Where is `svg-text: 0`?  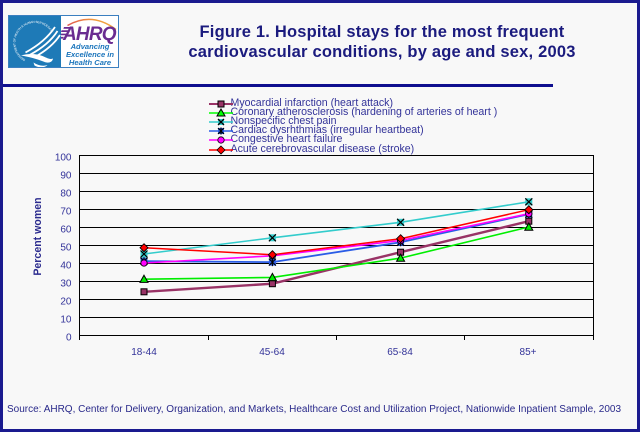 svg-text: 0 is located at coordinates (69, 337).